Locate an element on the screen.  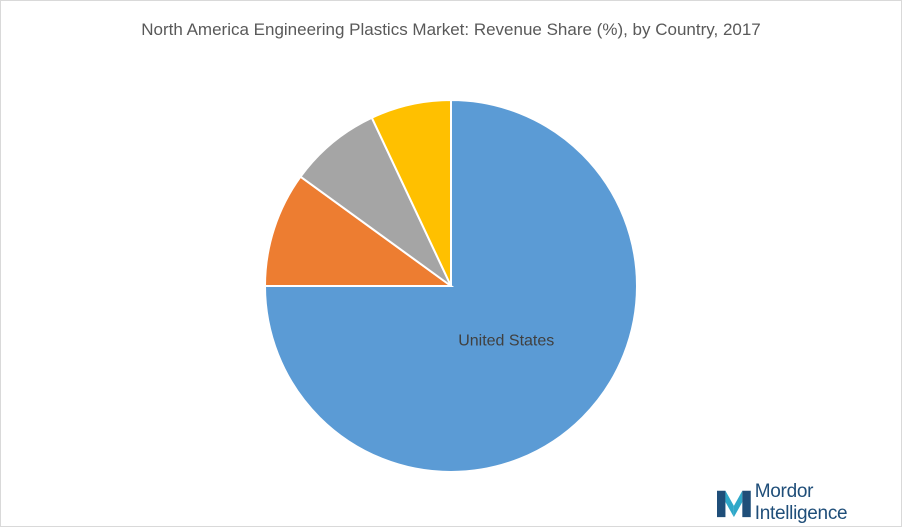
logo-mark-icon is located at coordinates (734, 504).